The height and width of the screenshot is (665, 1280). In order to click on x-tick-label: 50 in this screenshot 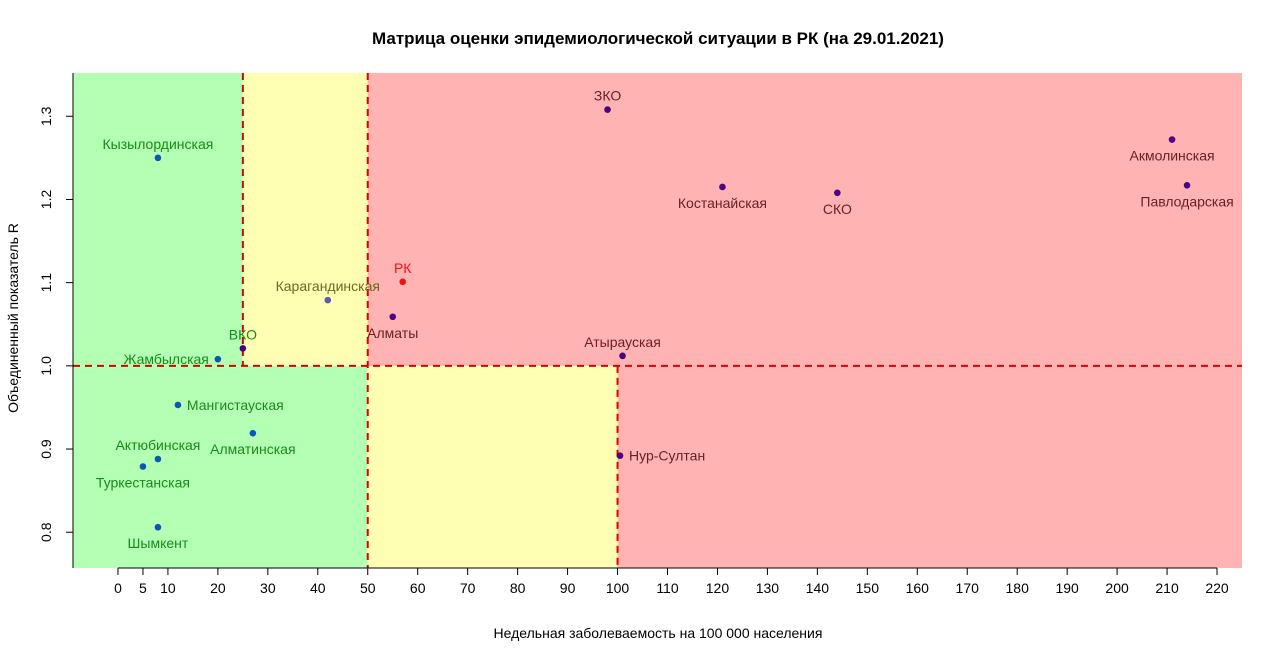, I will do `click(368, 588)`.